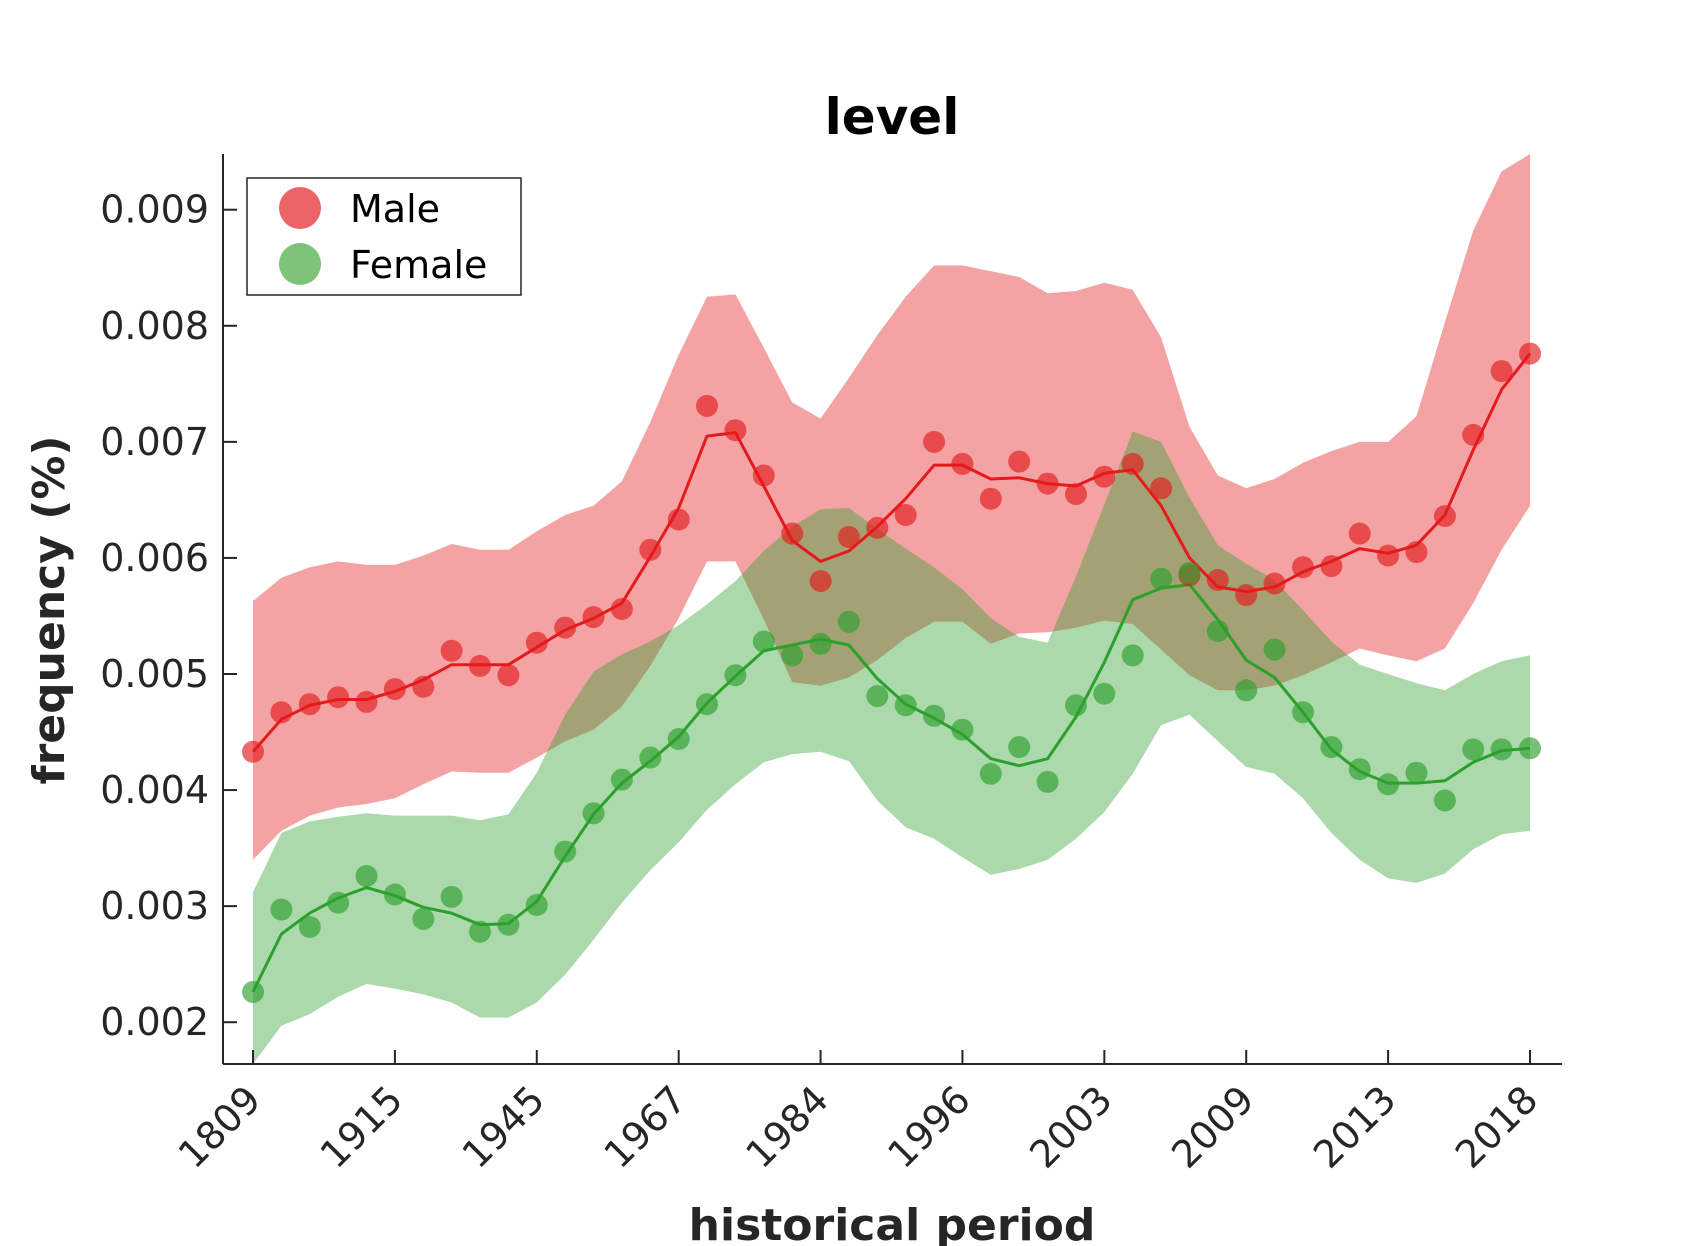  What do you see at coordinates (168, 616) in the screenshot?
I see `y-ticks: 0.002 0.003 0.004 0.005 0.006 0.007 0.008 0.009` at bounding box center [168, 616].